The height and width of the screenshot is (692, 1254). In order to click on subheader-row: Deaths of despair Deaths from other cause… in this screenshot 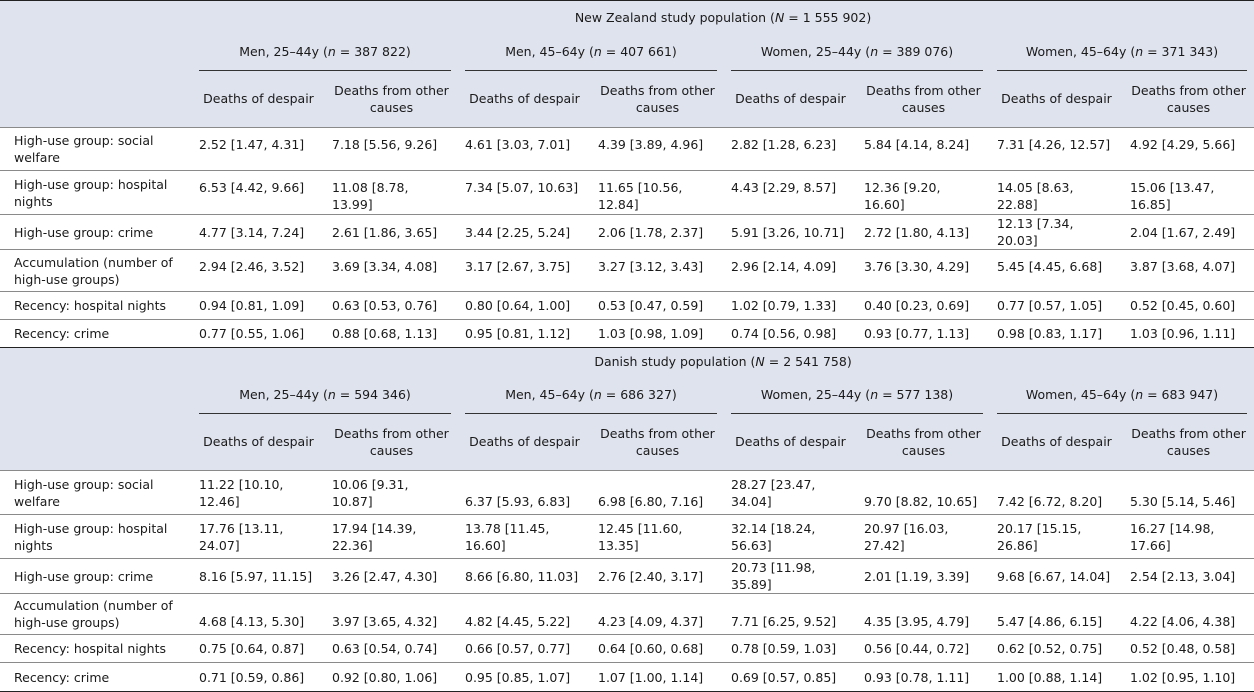, I will do `click(627, 442)`.